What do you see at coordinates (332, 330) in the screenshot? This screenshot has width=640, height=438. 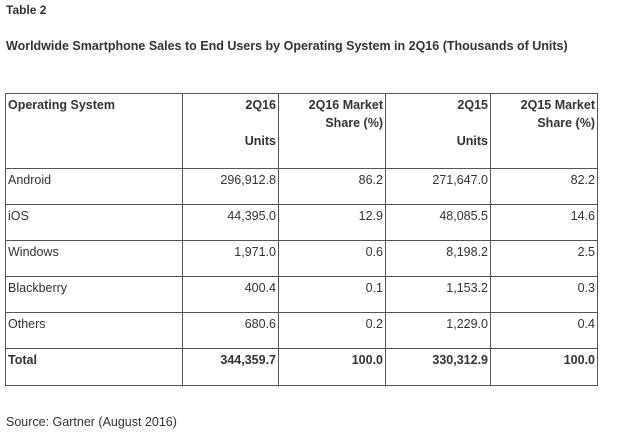 I see `cell-share-2q16: 0.2` at bounding box center [332, 330].